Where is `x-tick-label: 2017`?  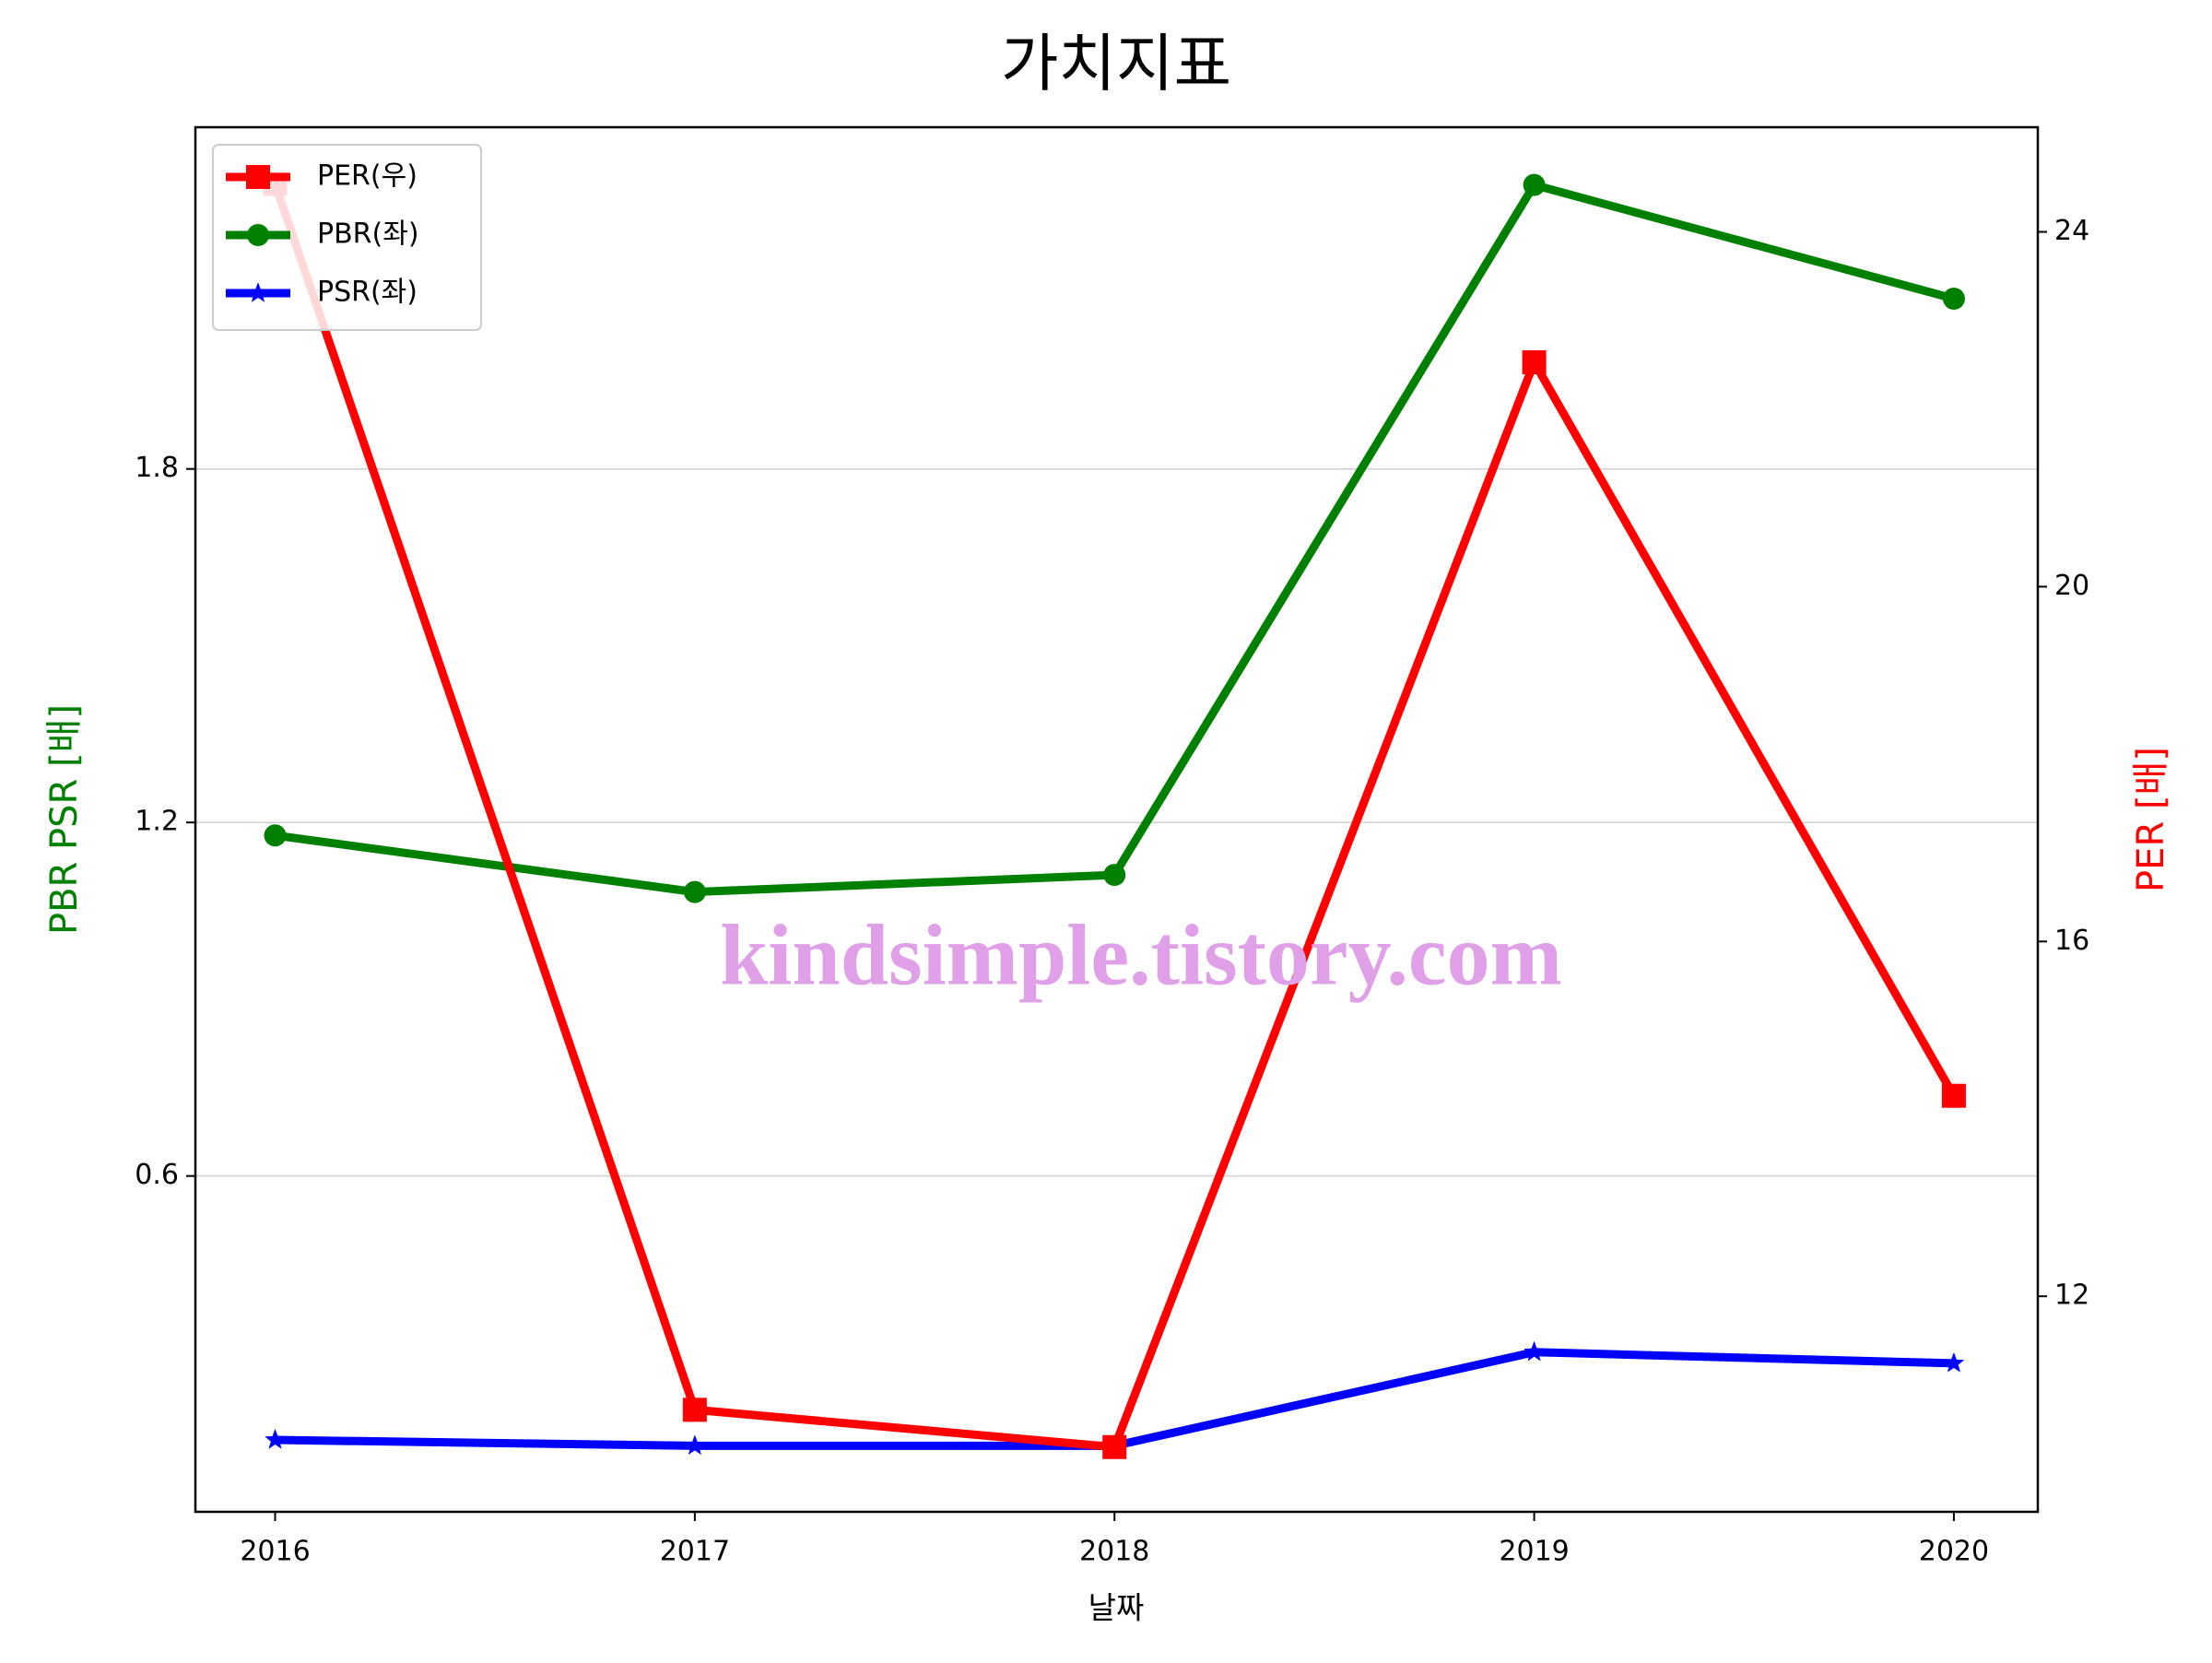
x-tick-label: 2017 is located at coordinates (695, 1552).